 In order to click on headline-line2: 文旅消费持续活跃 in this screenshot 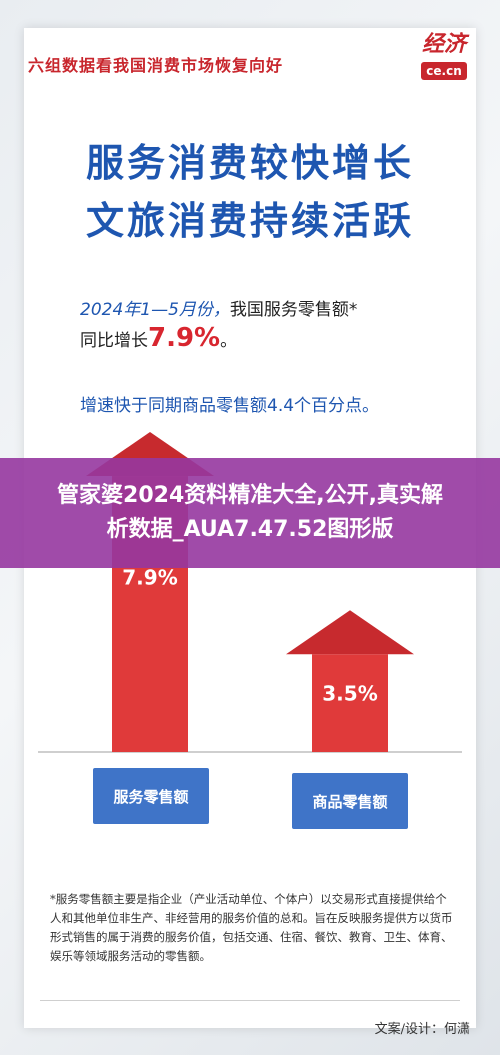, I will do `click(249, 221)`.